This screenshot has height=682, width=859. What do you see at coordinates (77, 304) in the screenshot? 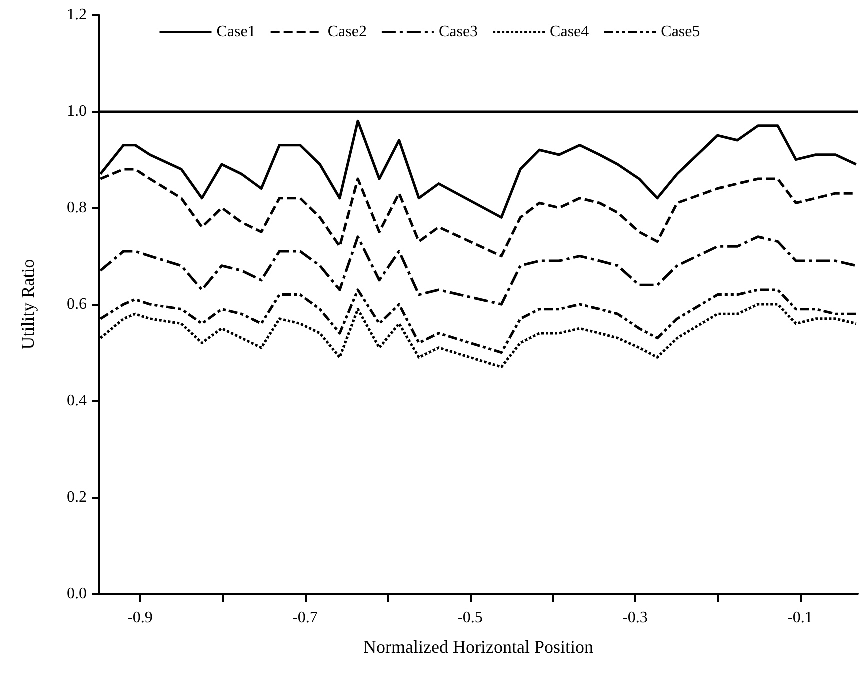
I see `y-tick-label: 0.6` at bounding box center [77, 304].